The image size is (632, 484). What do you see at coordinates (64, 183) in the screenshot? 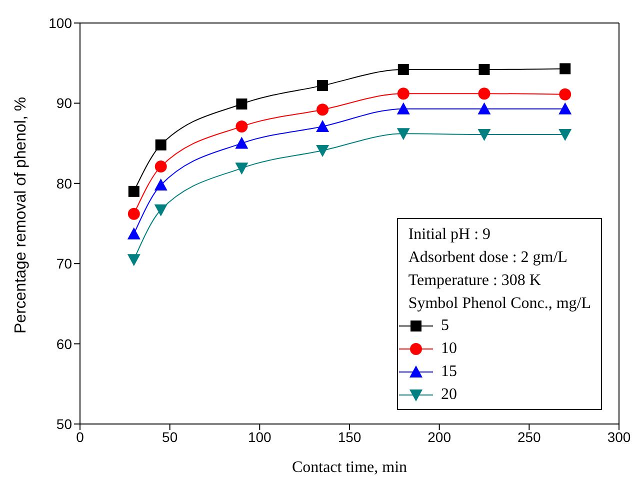
I see `y-tick-label: 80` at bounding box center [64, 183].